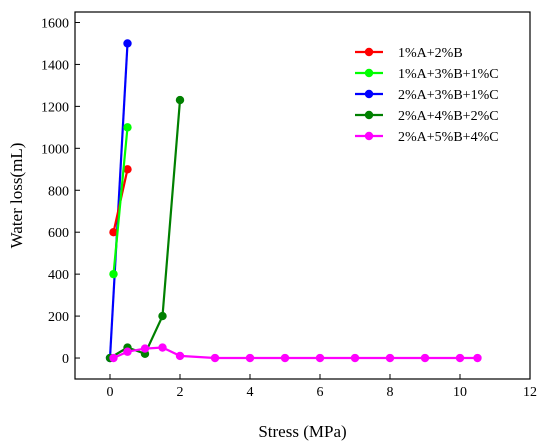 Image resolution: width=550 pixels, height=445 pixels. I want to click on y-tick-label: 1600, so click(55, 23).